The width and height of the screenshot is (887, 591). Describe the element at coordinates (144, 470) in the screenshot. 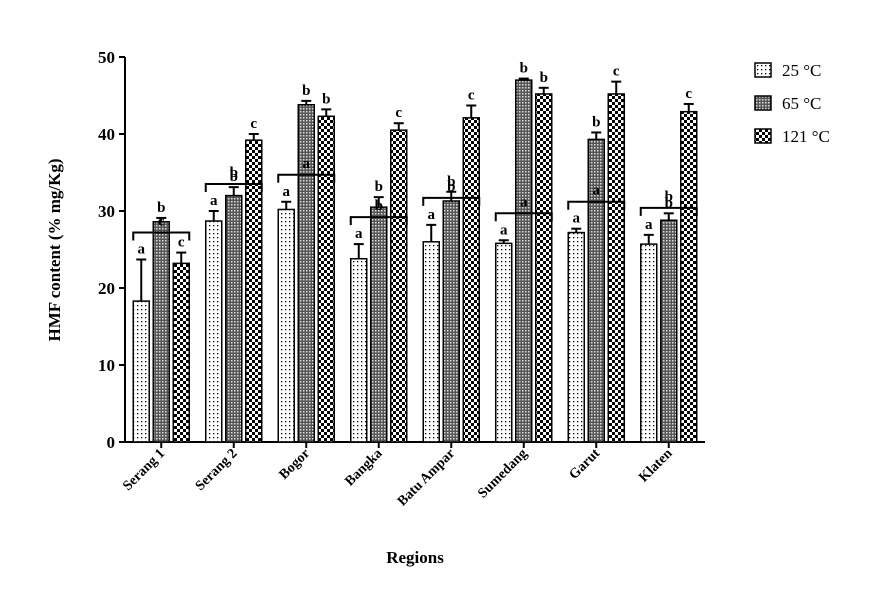

I see `x-tick-label: Serang 1` at that location.